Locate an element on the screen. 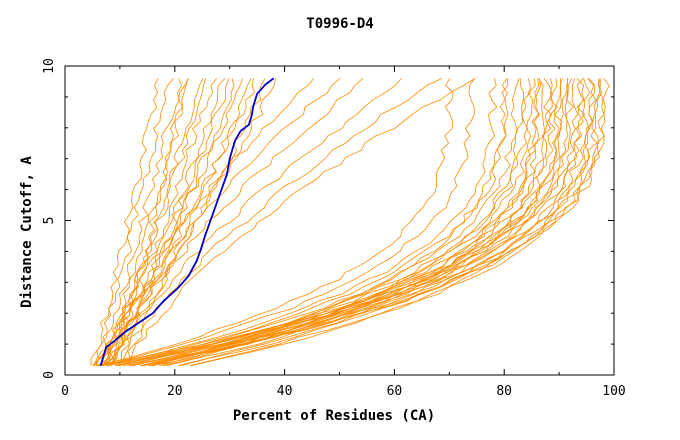 The height and width of the screenshot is (440, 680). x-tick-label: 100 is located at coordinates (613, 391).